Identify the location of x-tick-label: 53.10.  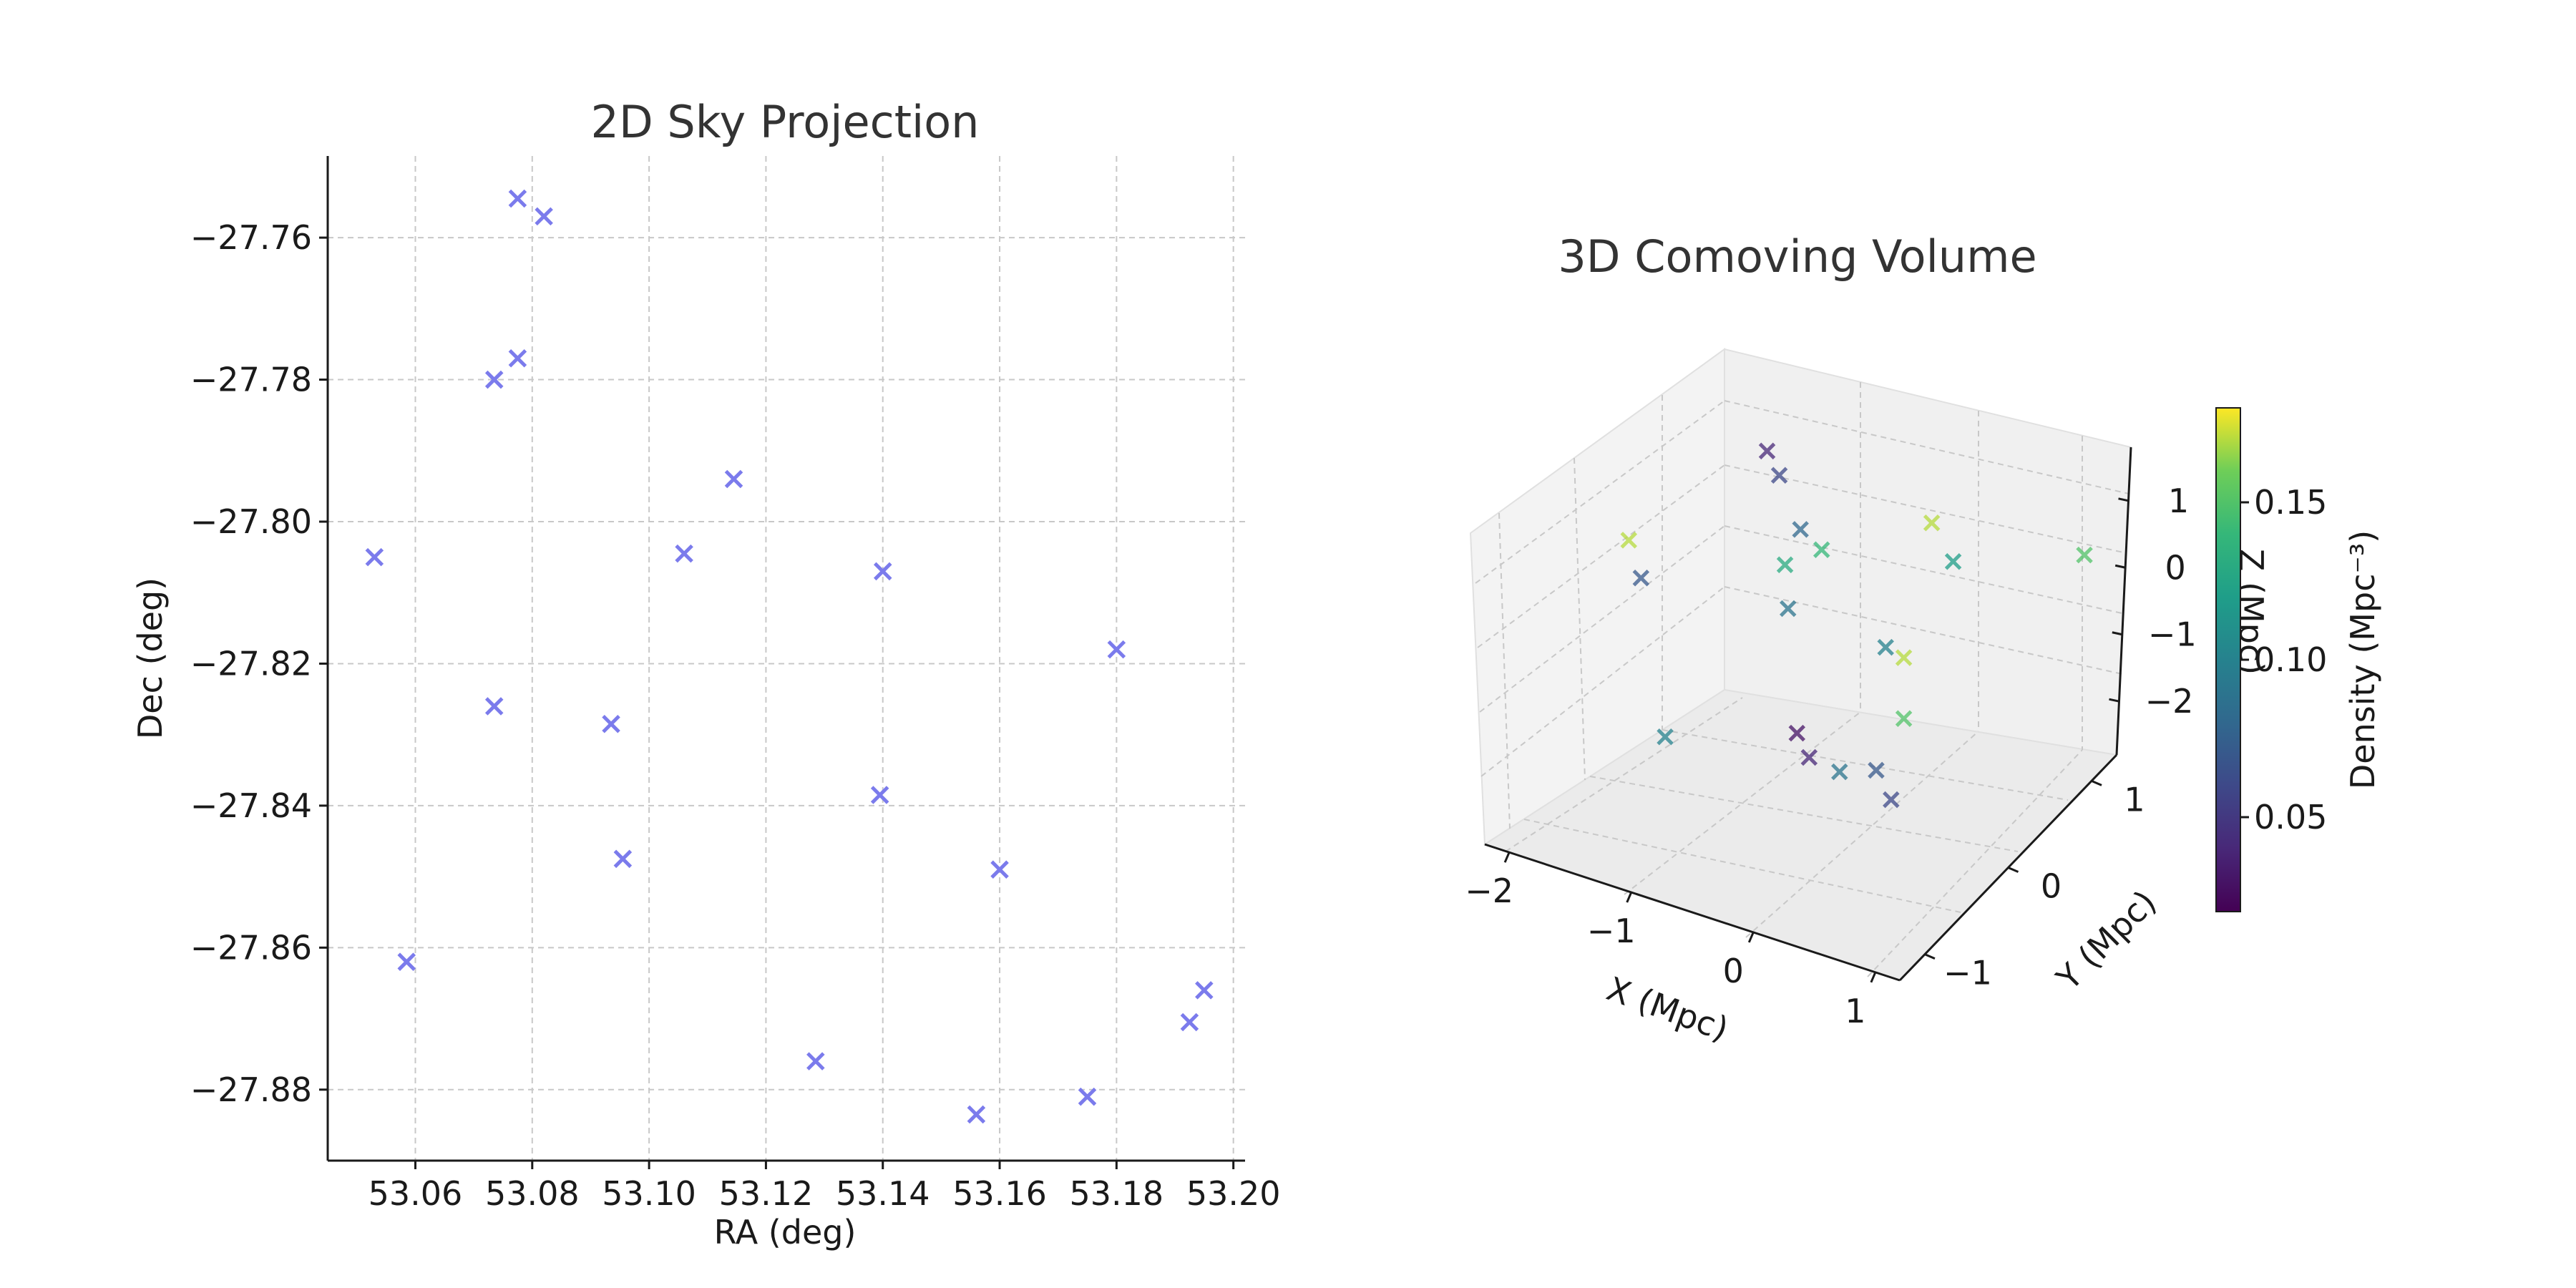
(649, 1193).